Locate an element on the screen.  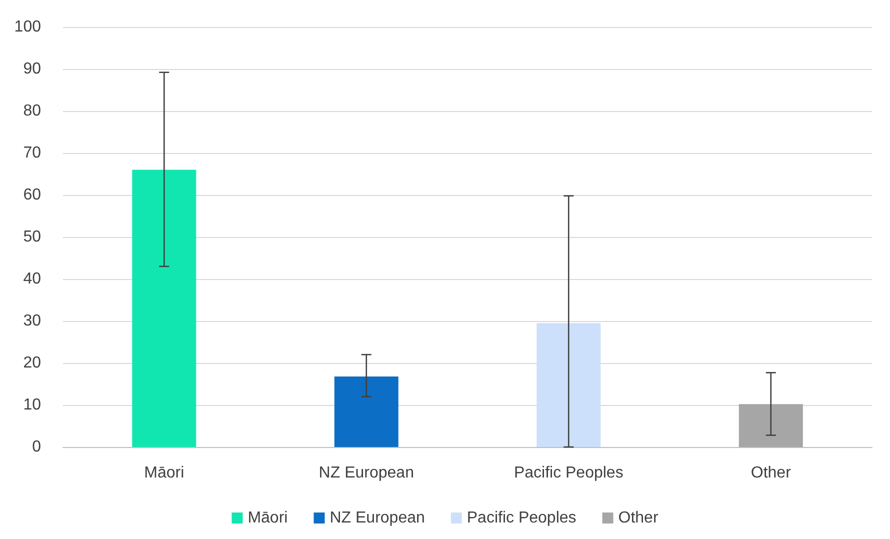
legend-label: Pacific Peoples is located at coordinates (521, 518).